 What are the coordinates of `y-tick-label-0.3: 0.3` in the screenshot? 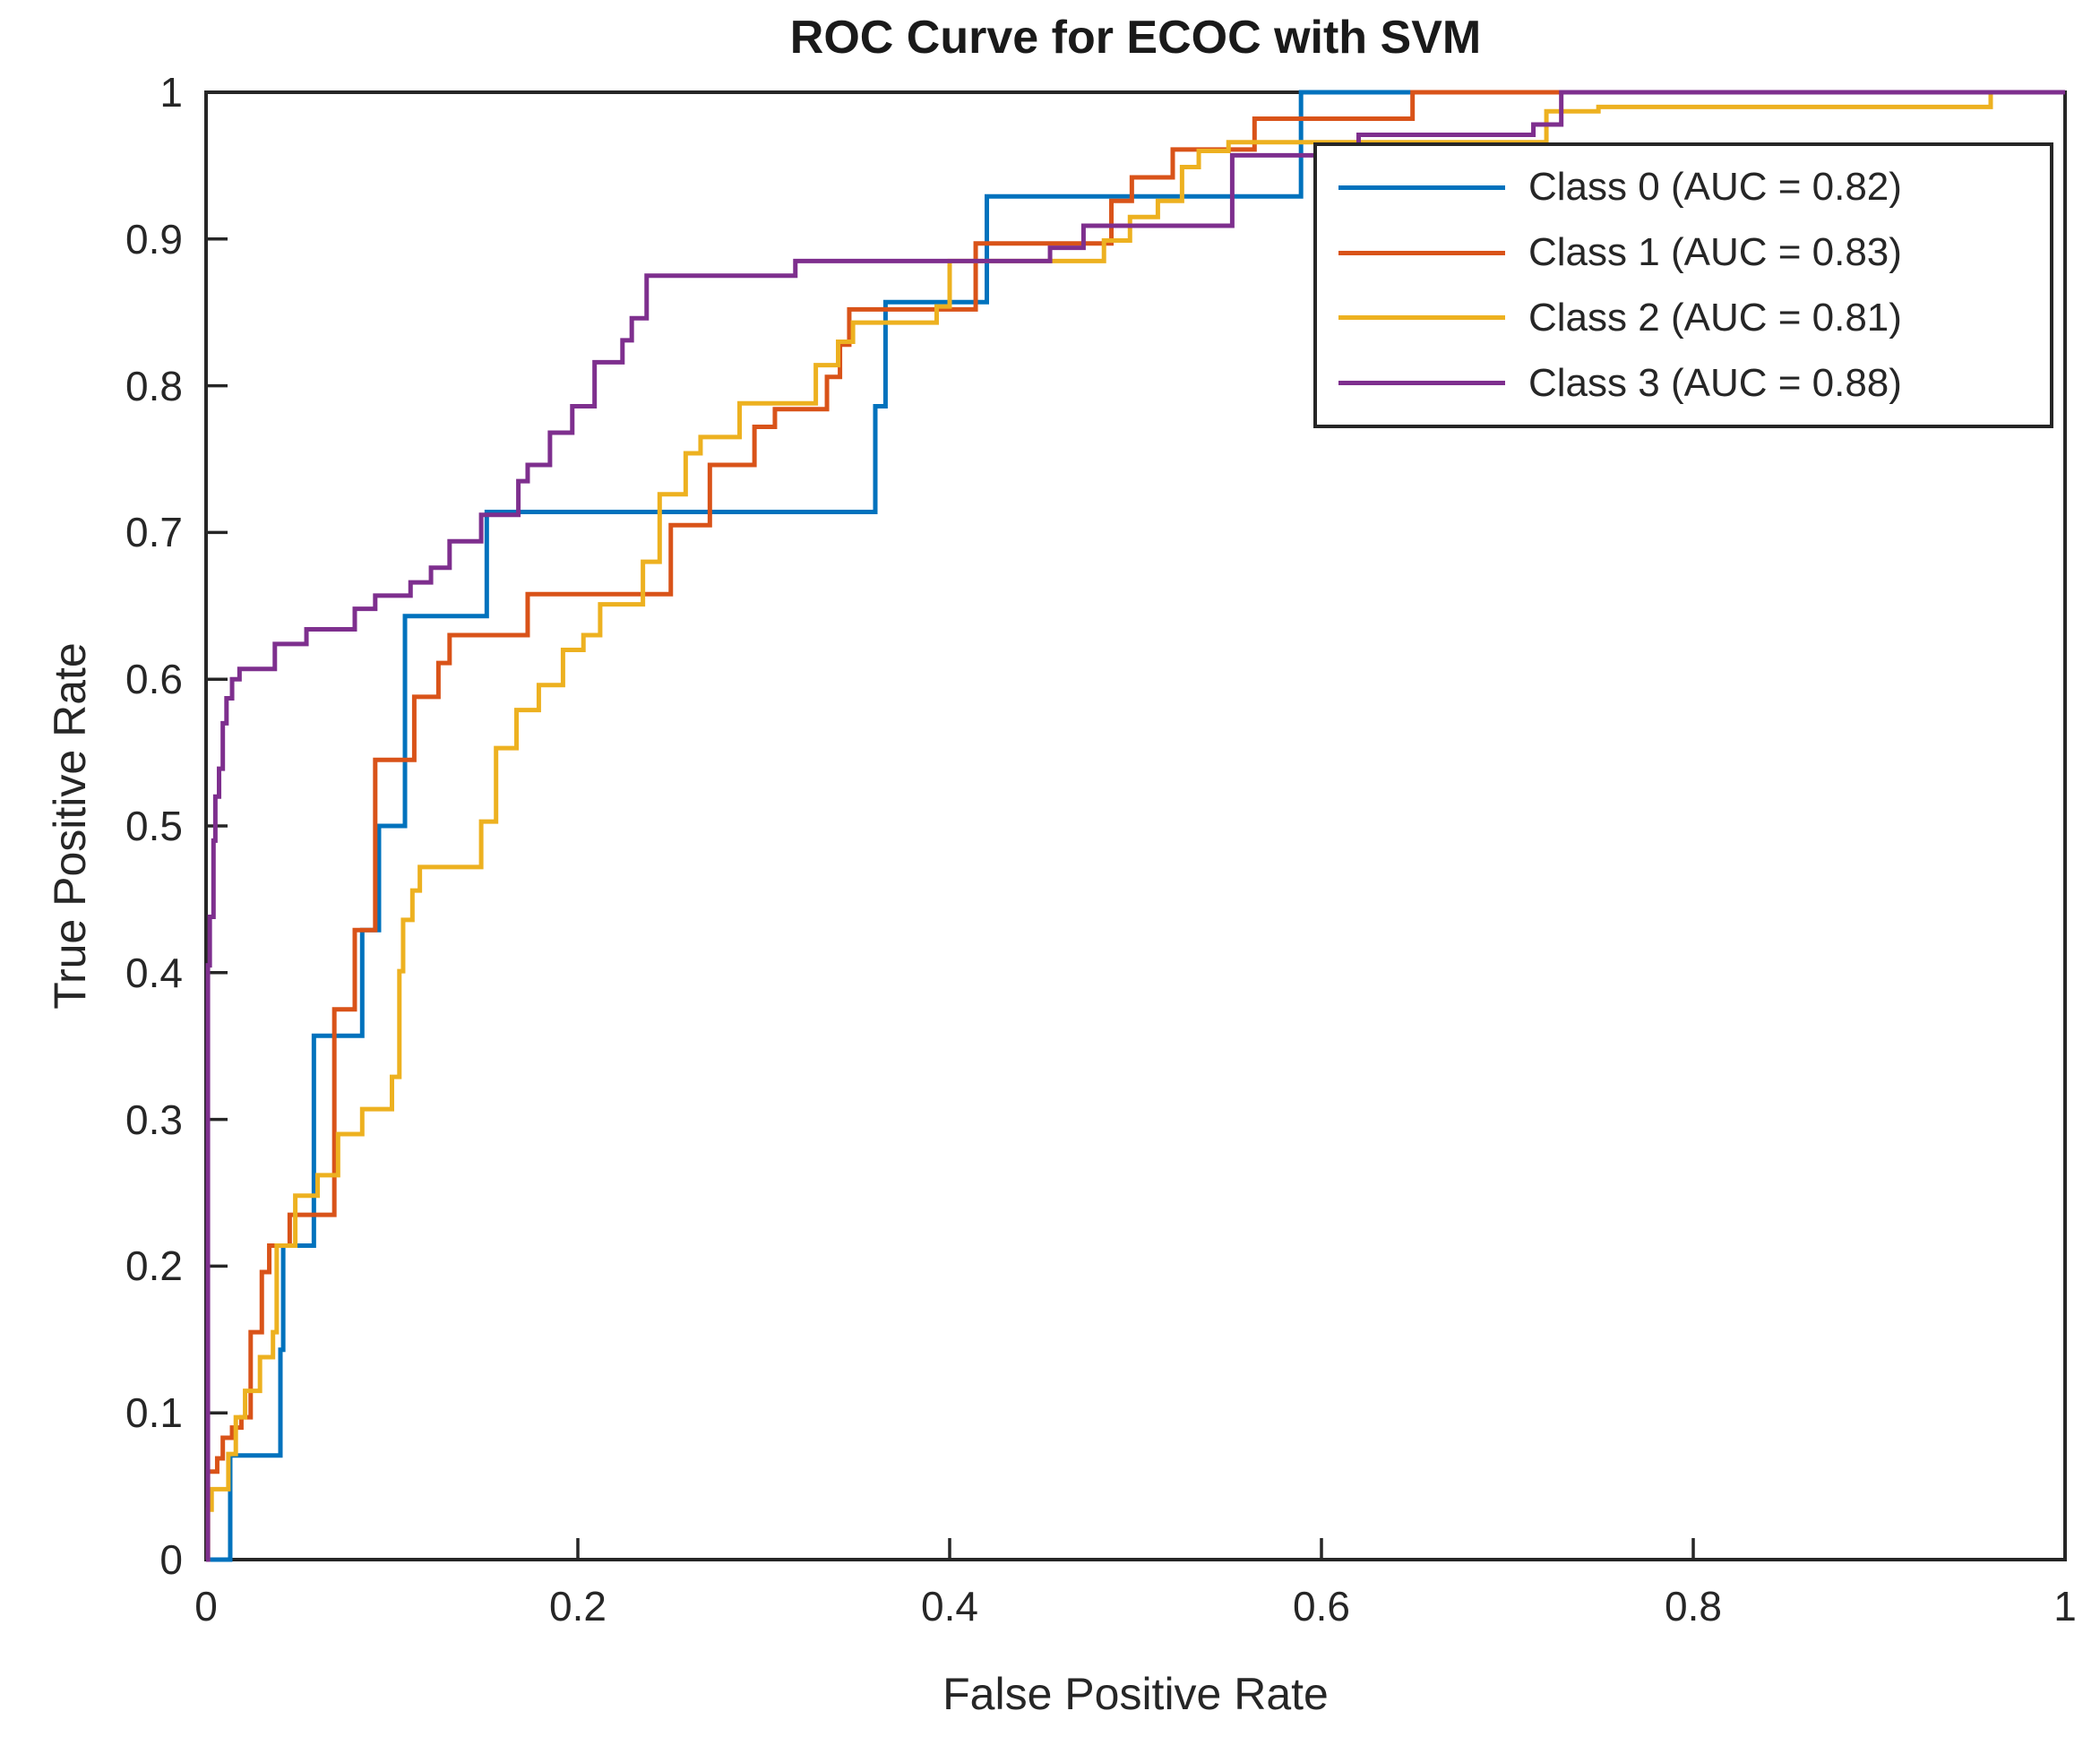 It's located at (154, 1119).